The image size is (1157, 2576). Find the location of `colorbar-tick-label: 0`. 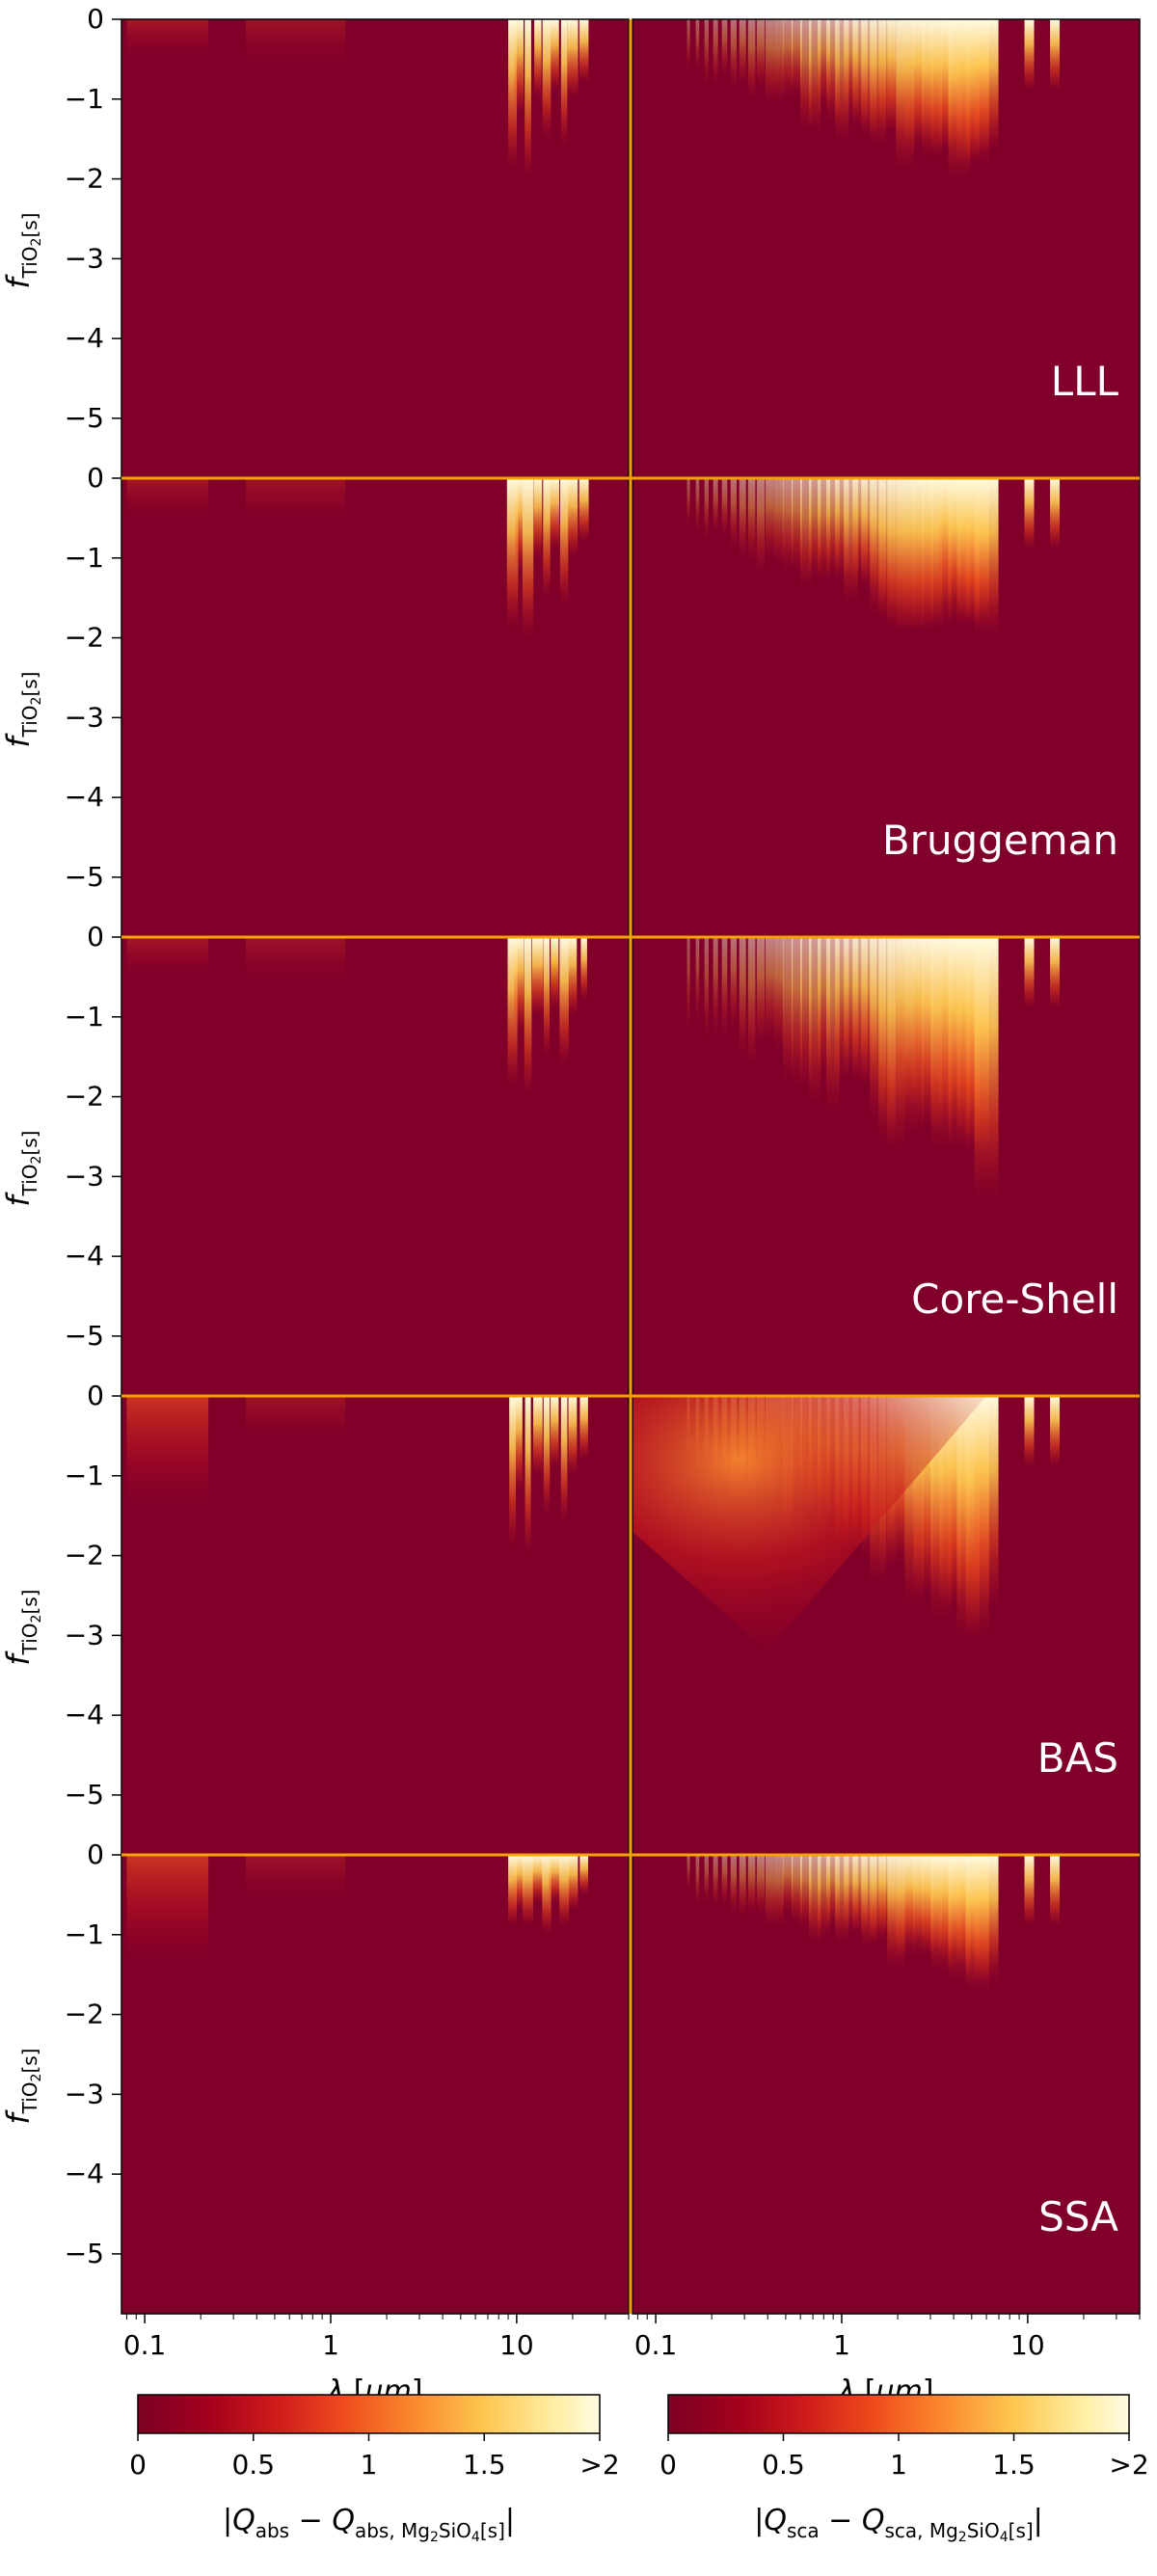

colorbar-tick-label: 0 is located at coordinates (138, 2465).